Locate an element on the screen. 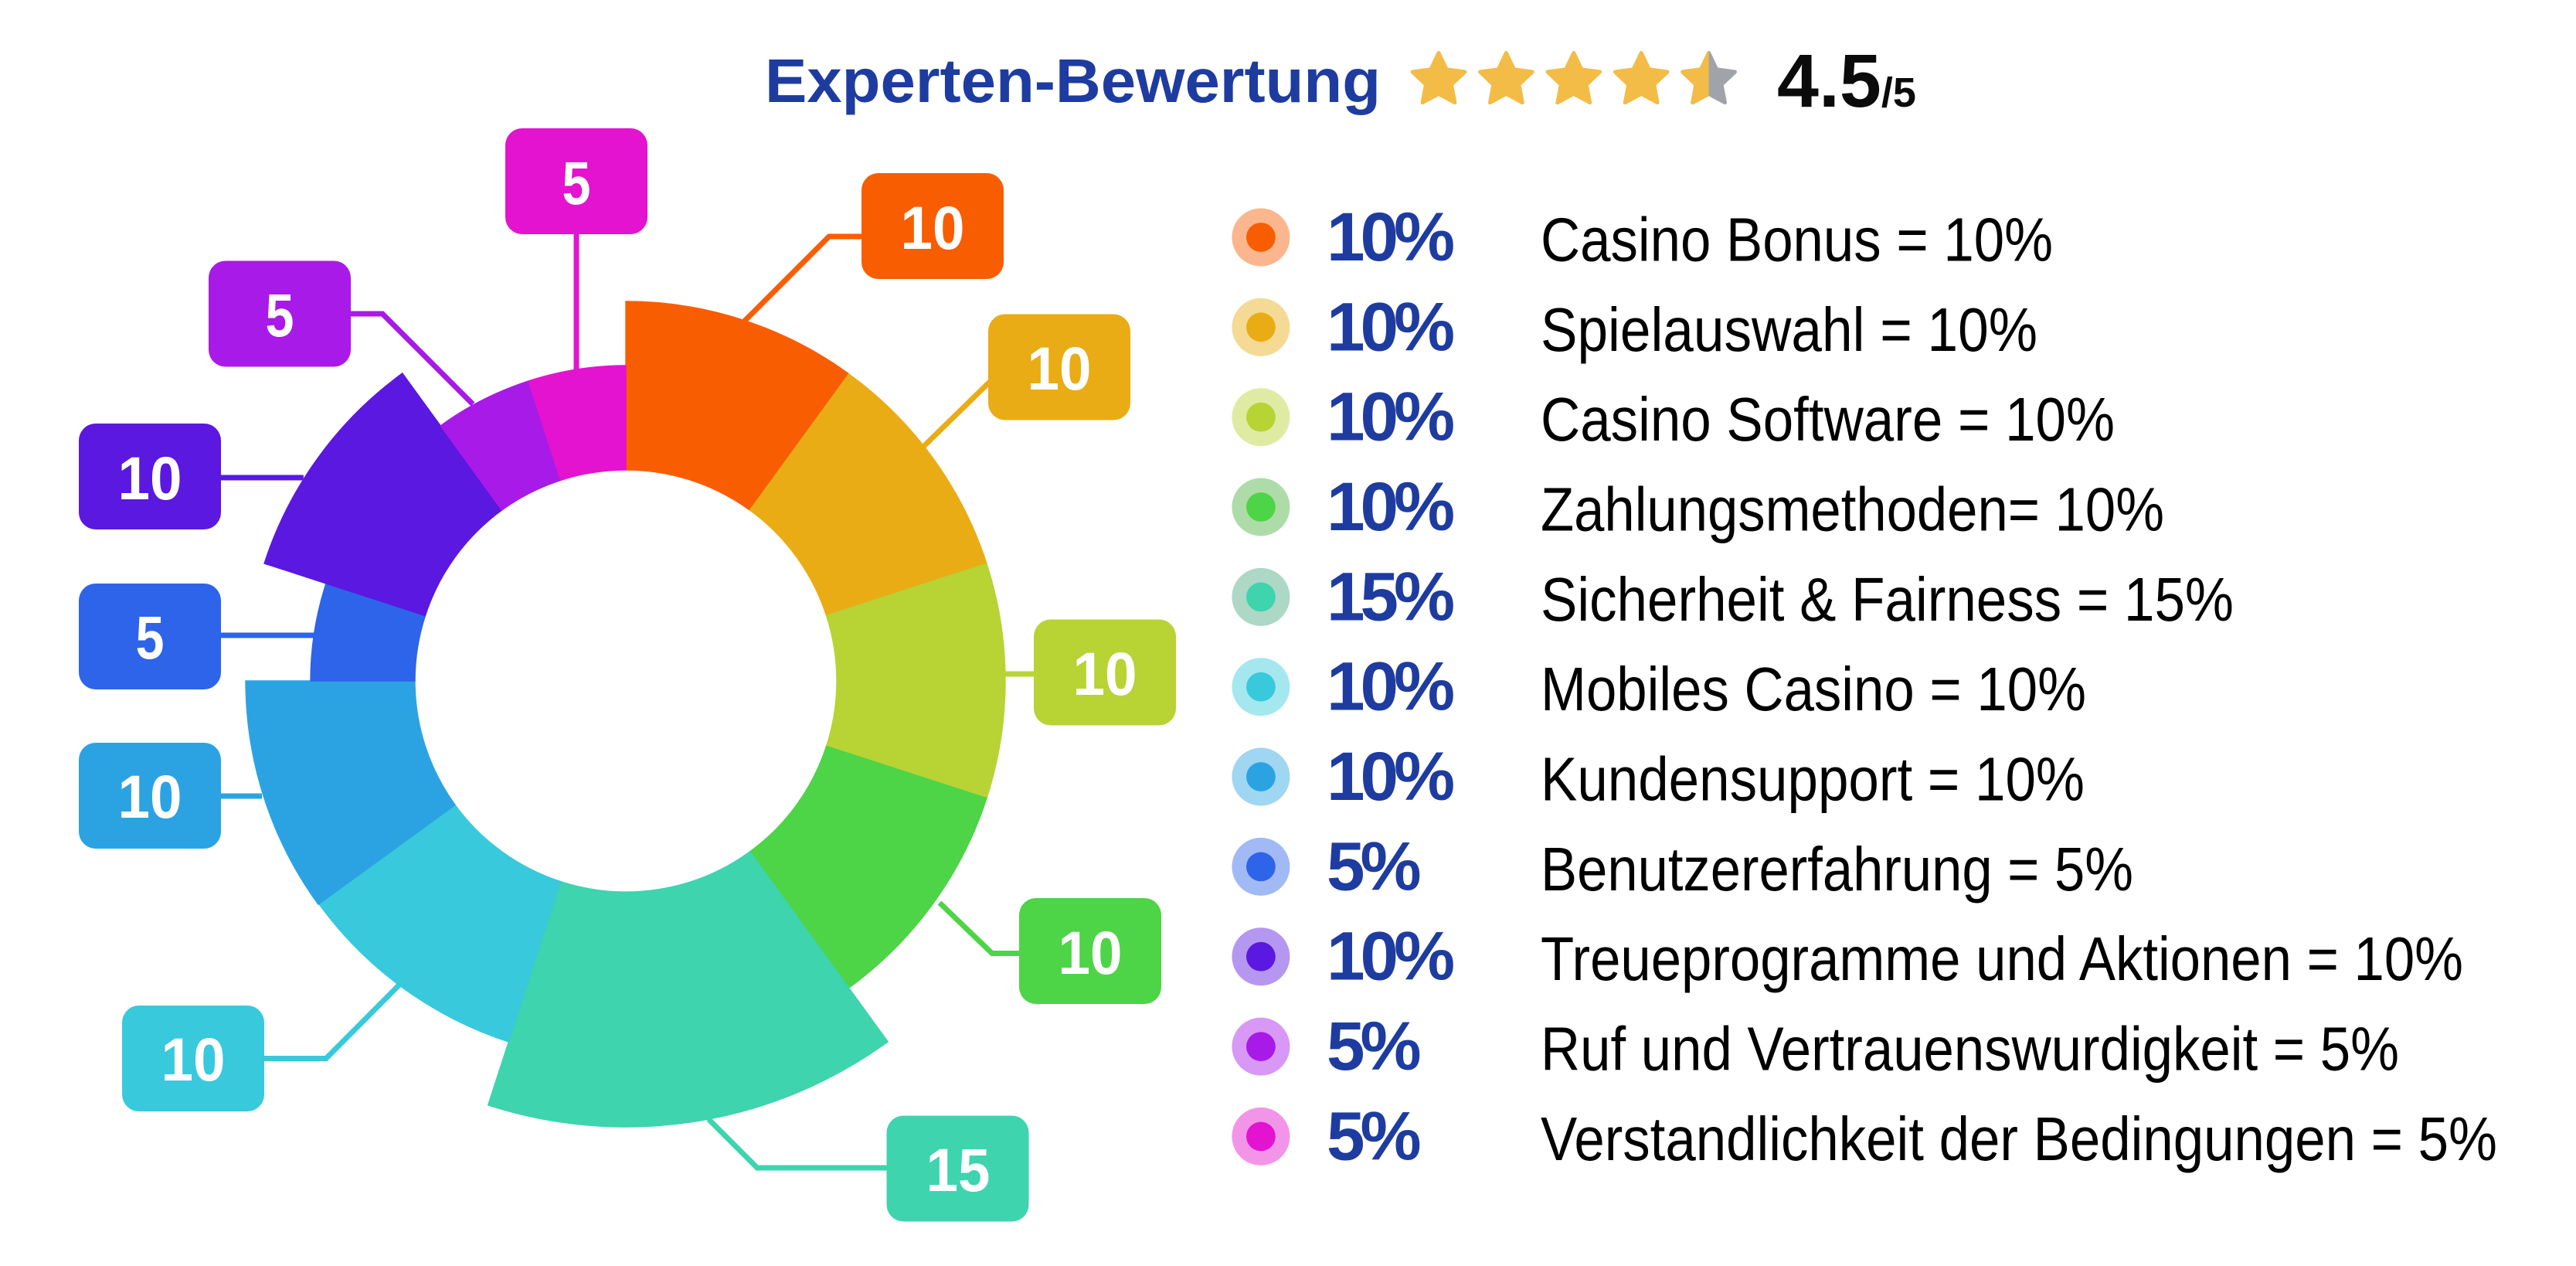  svg-text: Zahlungsmethoden= 10% is located at coordinates (1852, 509).